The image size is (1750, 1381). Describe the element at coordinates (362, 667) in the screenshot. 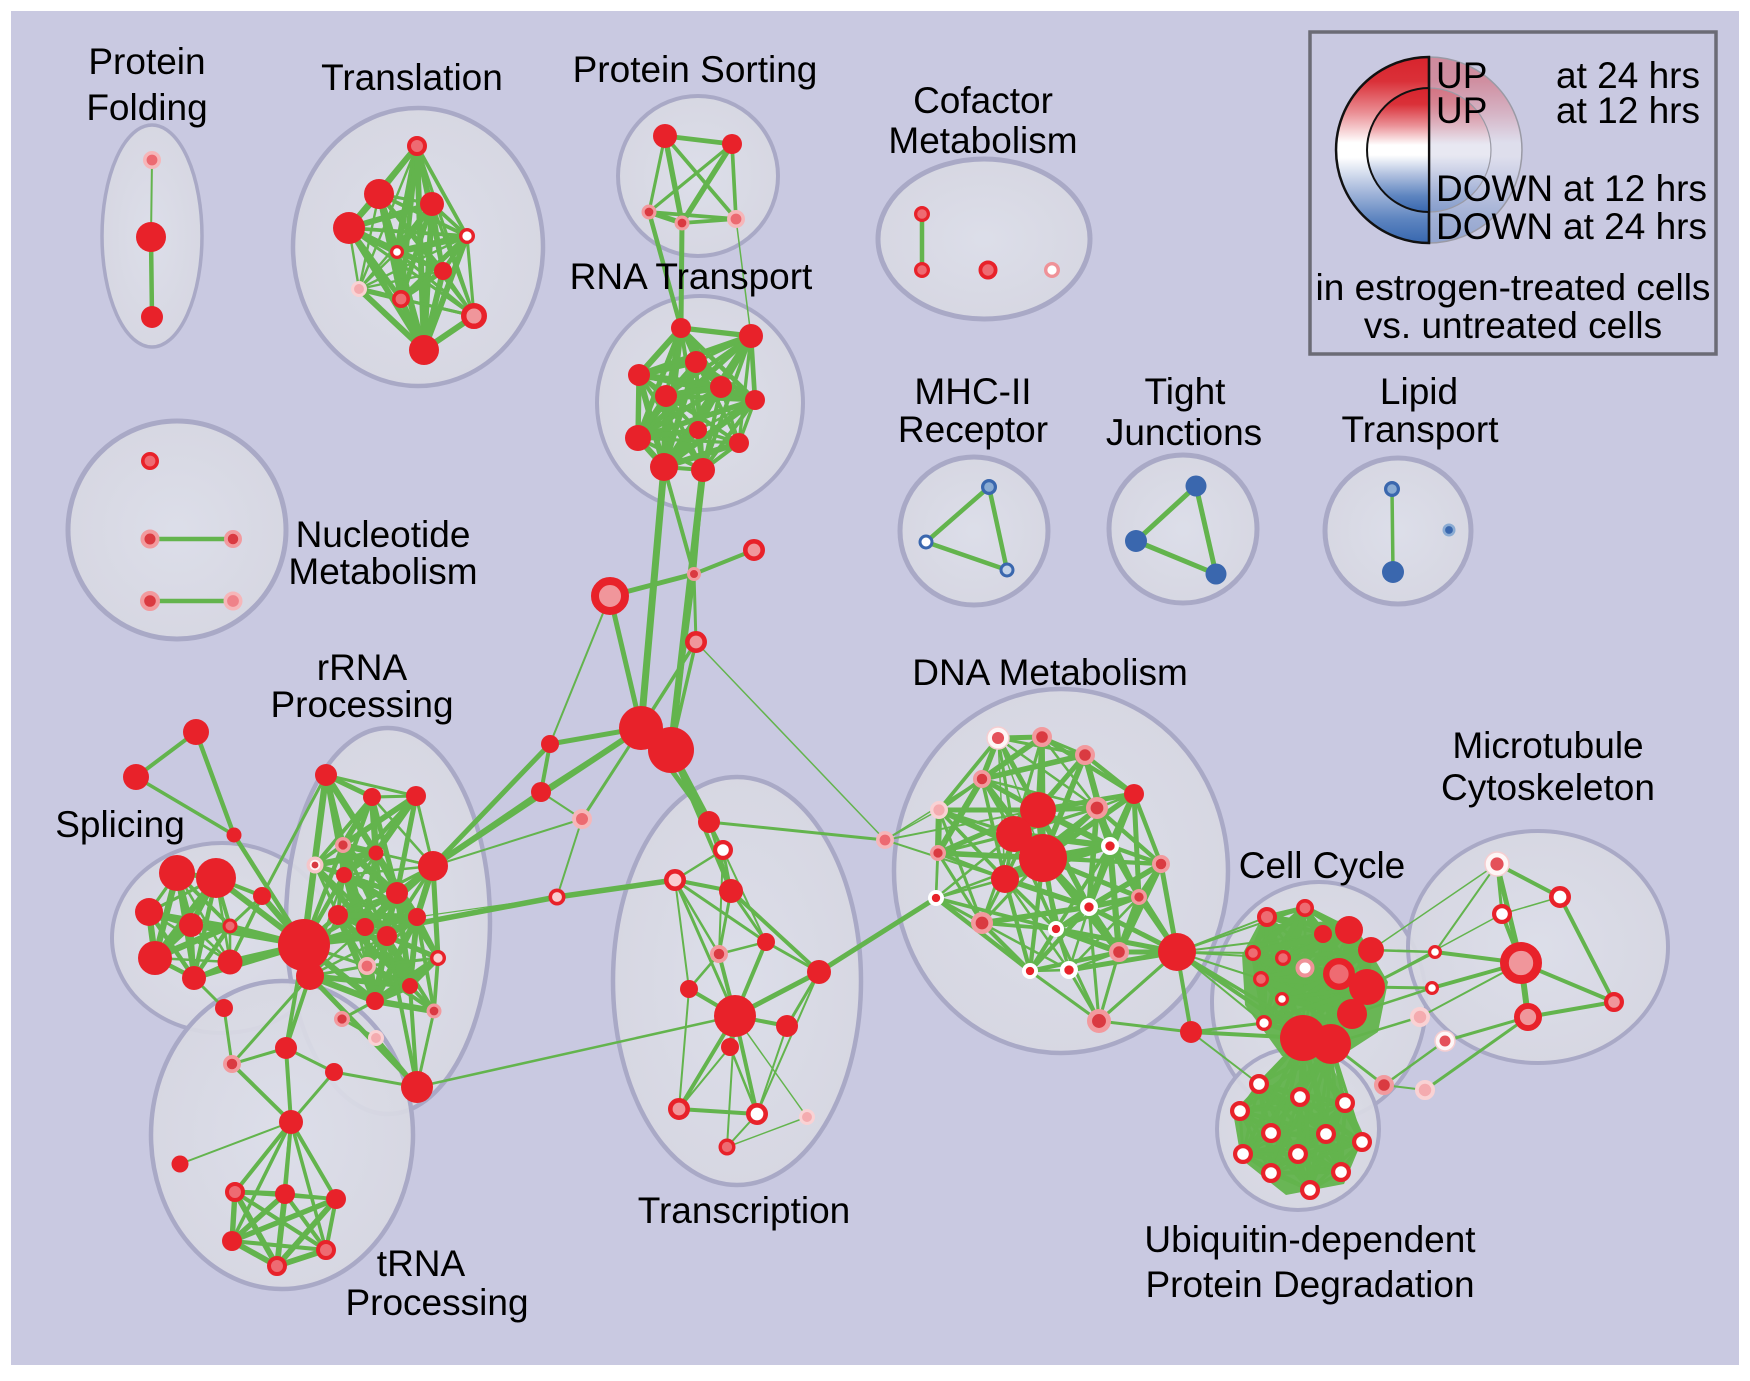

I see `svg-text: rRNA` at that location.